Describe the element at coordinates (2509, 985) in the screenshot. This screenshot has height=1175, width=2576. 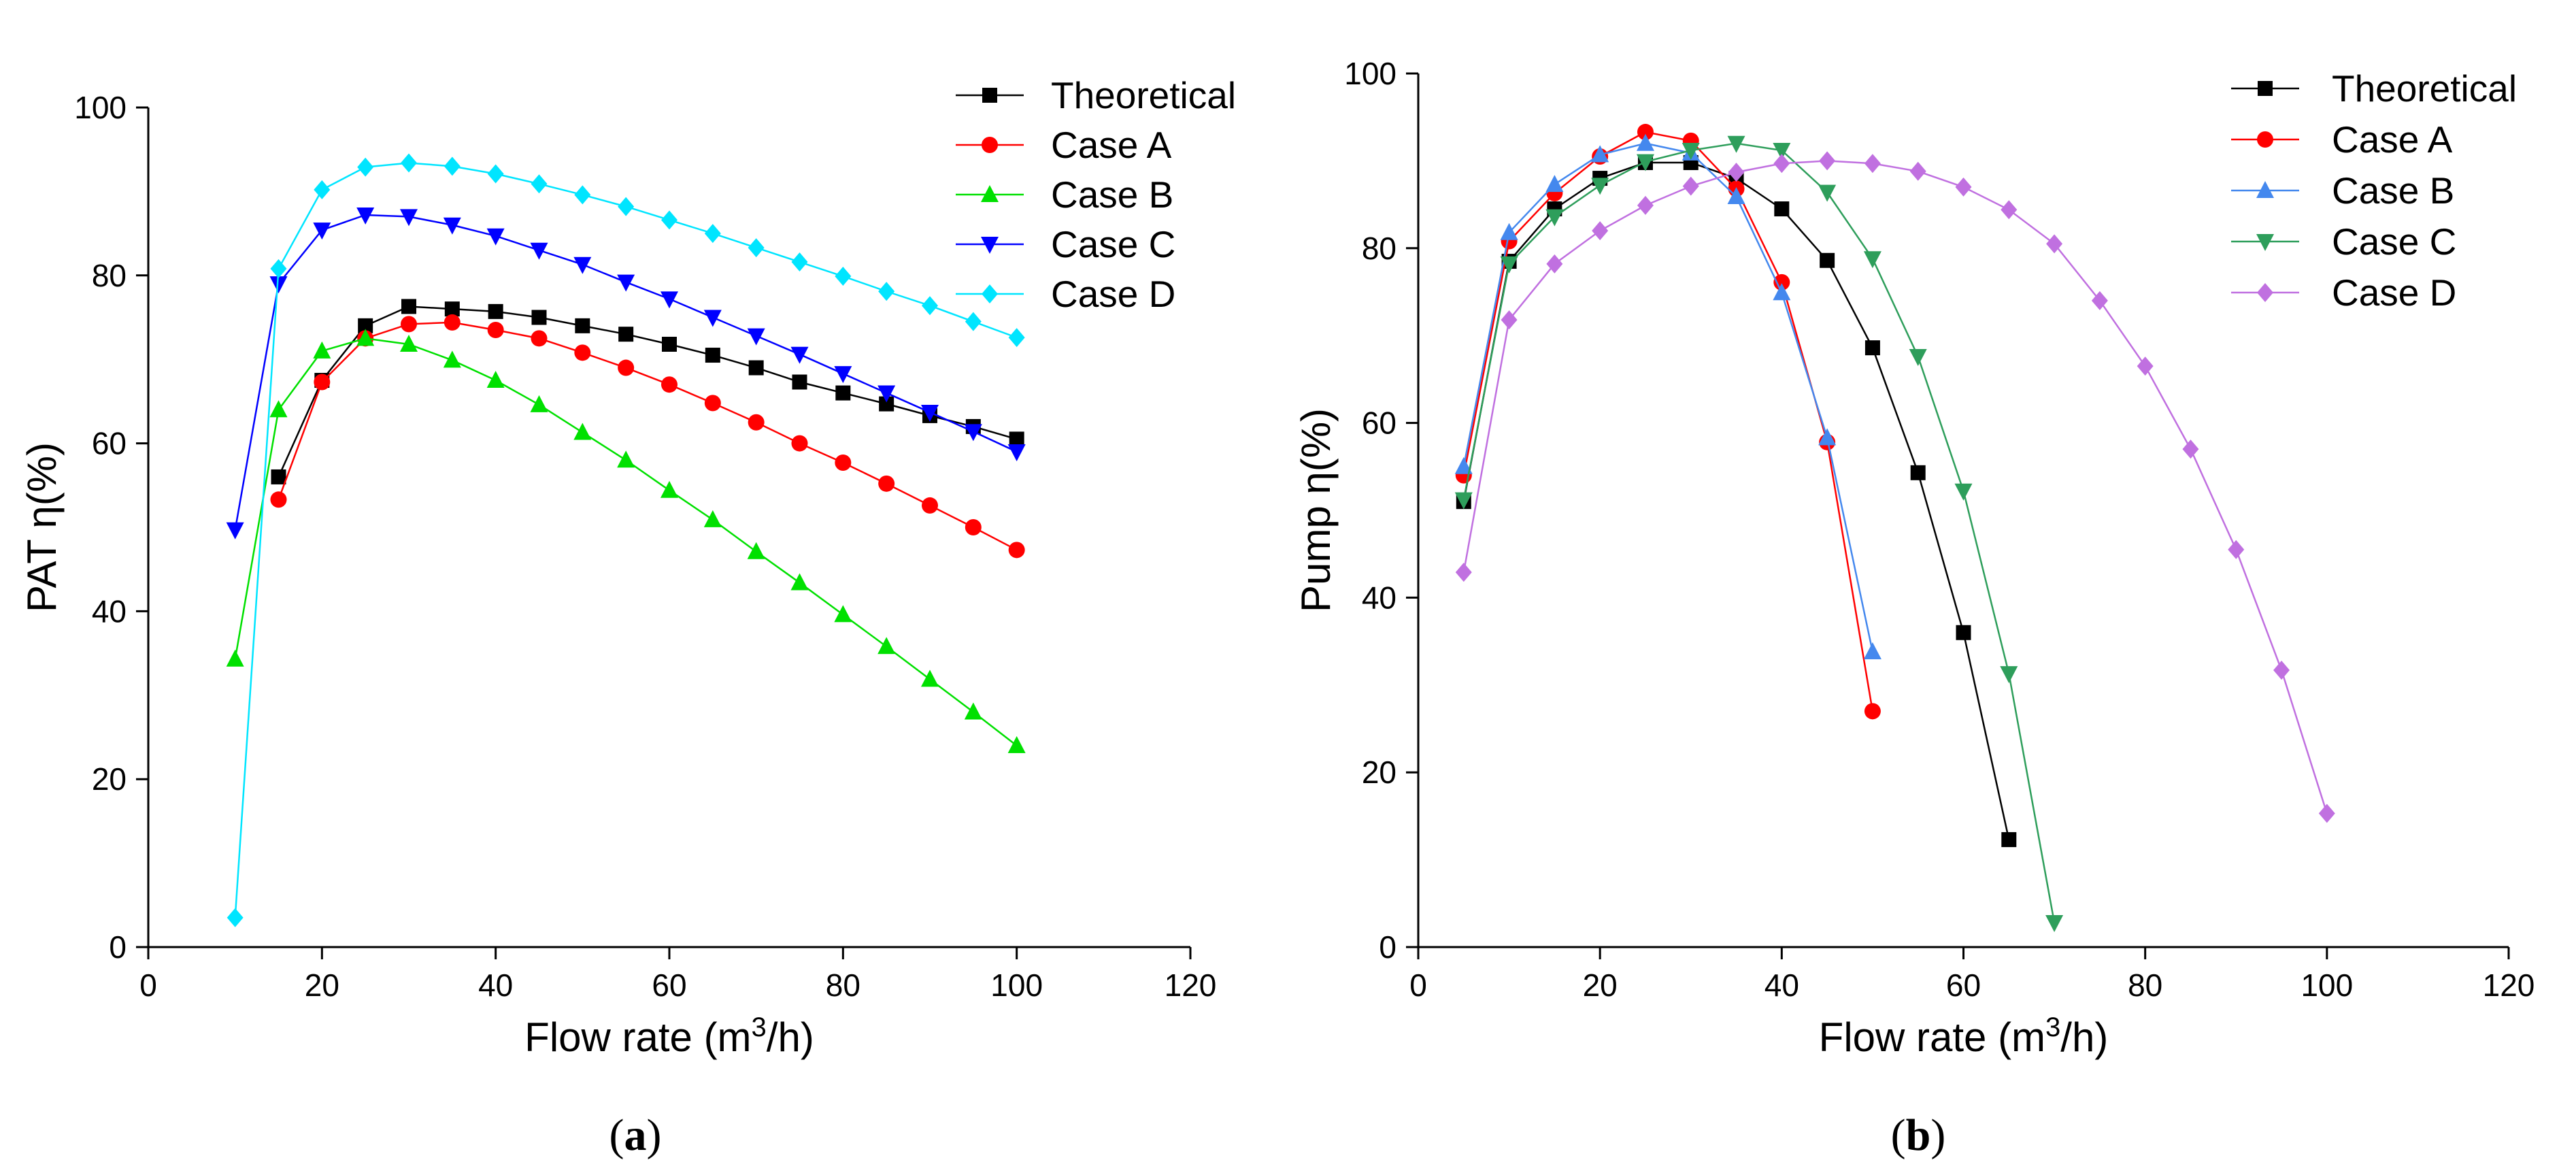
I see `x-tick-label-b: 120` at that location.